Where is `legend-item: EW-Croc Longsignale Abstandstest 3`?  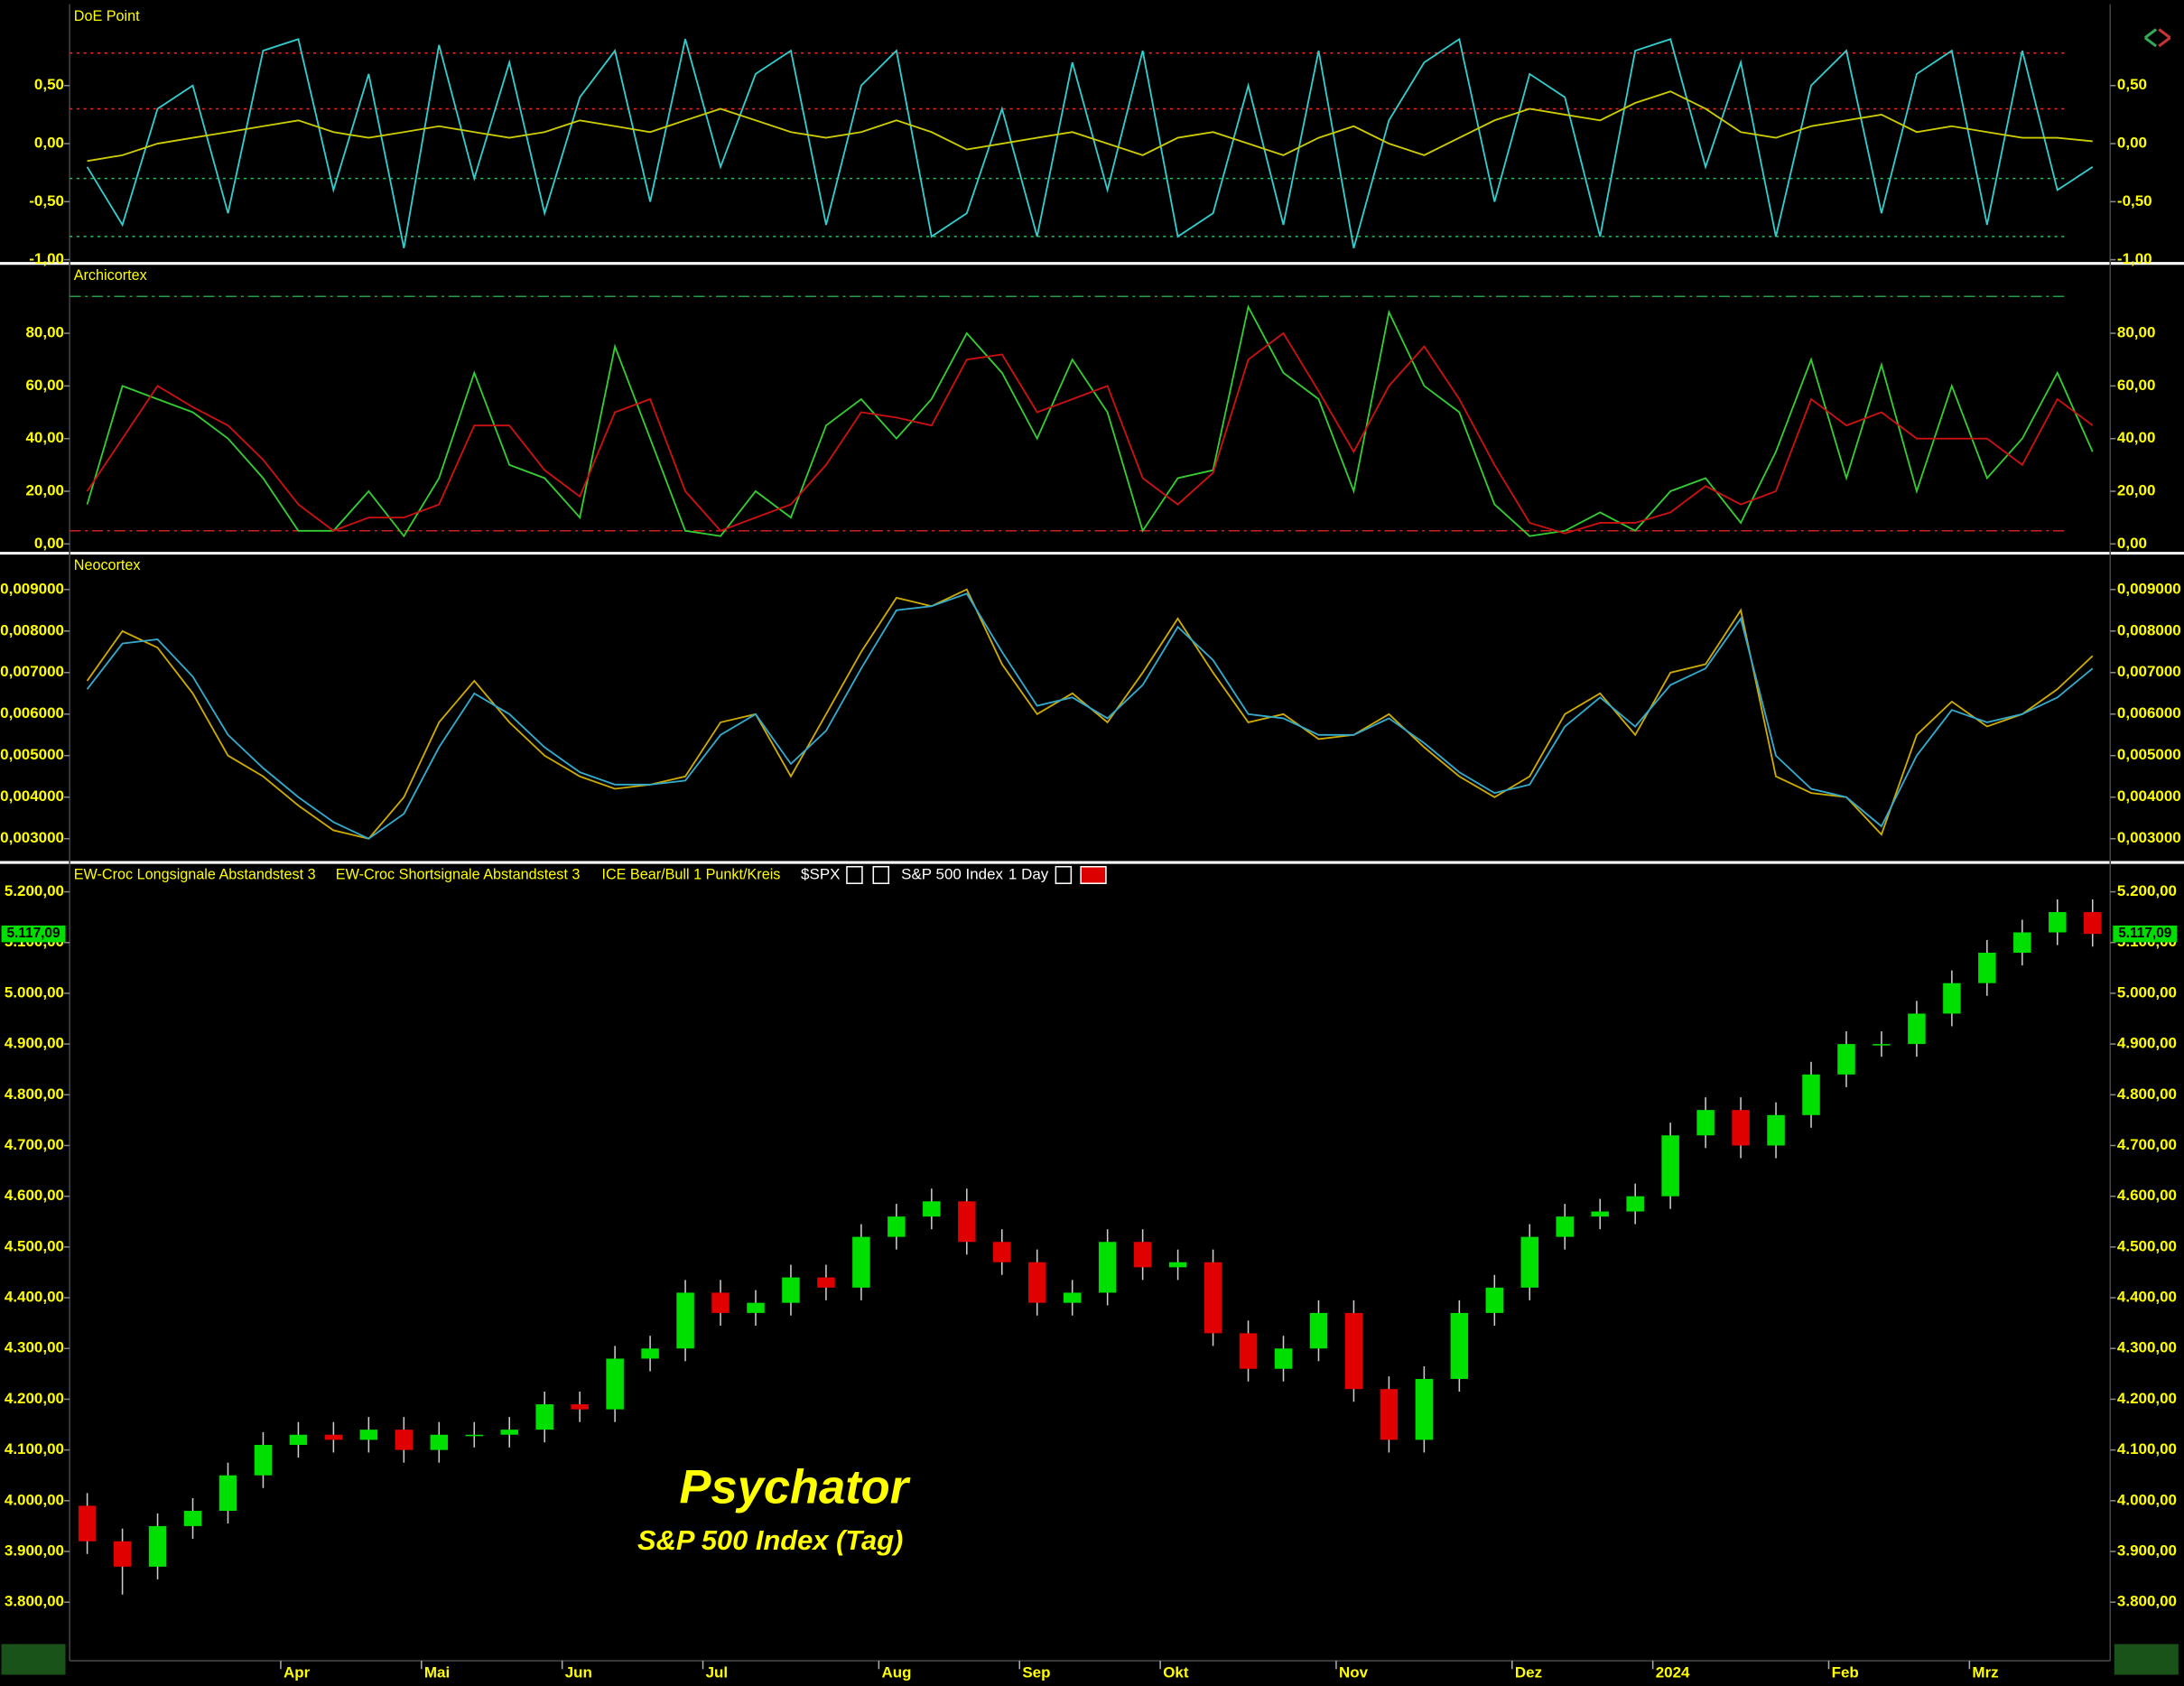 legend-item: EW-Croc Longsignale Abstandstest 3 is located at coordinates (195, 874).